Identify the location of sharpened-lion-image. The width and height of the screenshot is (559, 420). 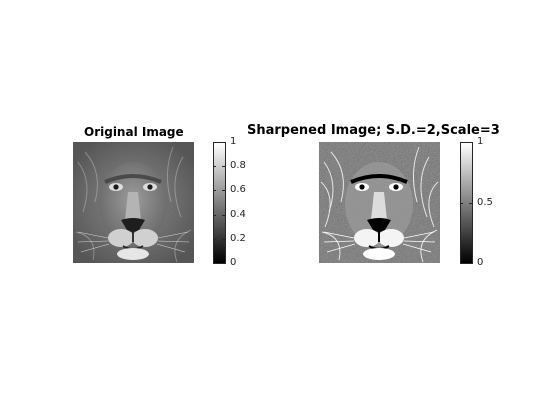
(379, 202).